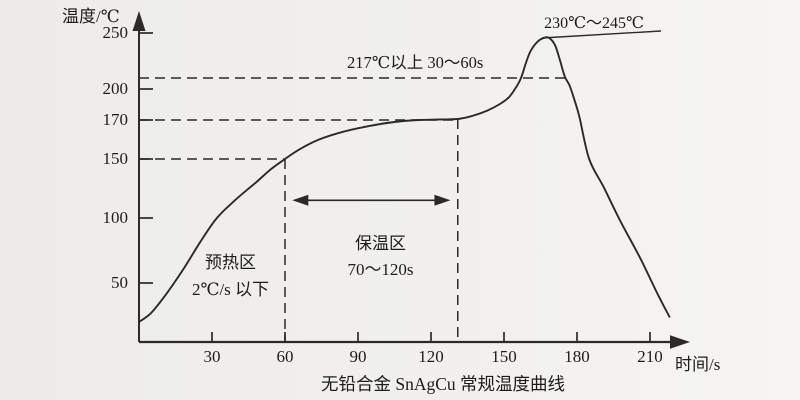 This screenshot has height=400, width=800. I want to click on soak-arrowhead-right, so click(442, 200).